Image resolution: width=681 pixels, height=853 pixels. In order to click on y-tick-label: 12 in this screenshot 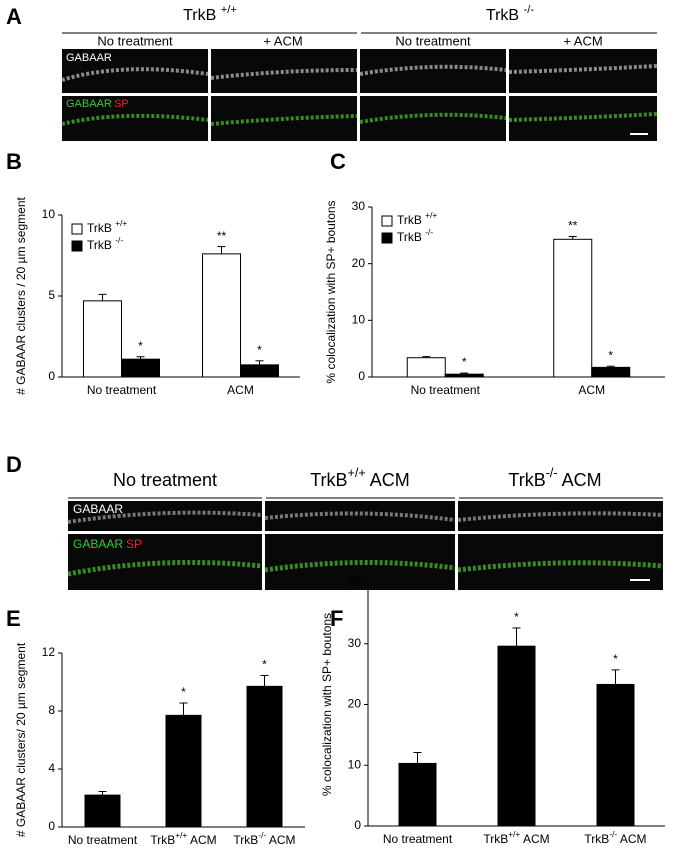, I will do `click(49, 652)`.